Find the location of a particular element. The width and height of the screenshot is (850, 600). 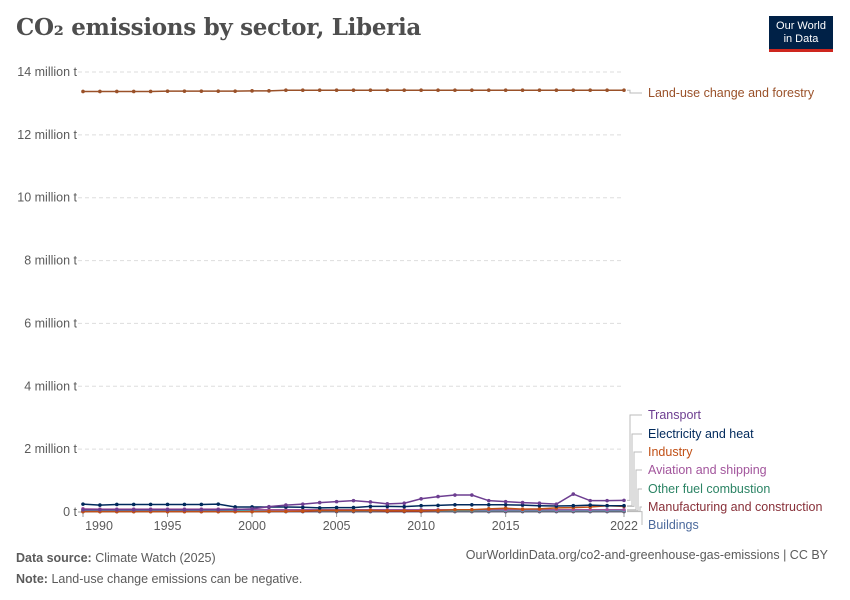

chart-title: CO₂ emissions by sector, Liberia is located at coordinates (219, 27).